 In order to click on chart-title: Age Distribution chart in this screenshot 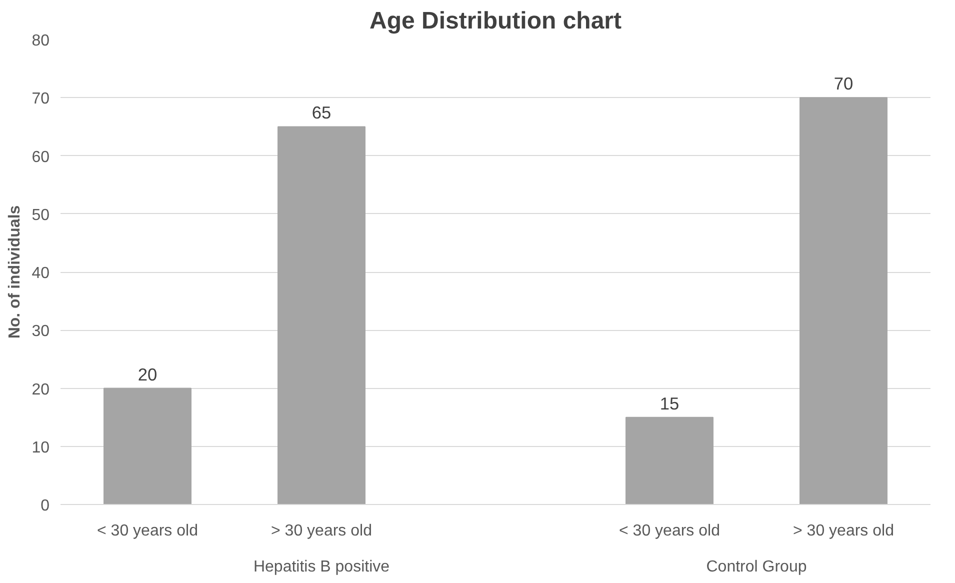, I will do `click(495, 21)`.